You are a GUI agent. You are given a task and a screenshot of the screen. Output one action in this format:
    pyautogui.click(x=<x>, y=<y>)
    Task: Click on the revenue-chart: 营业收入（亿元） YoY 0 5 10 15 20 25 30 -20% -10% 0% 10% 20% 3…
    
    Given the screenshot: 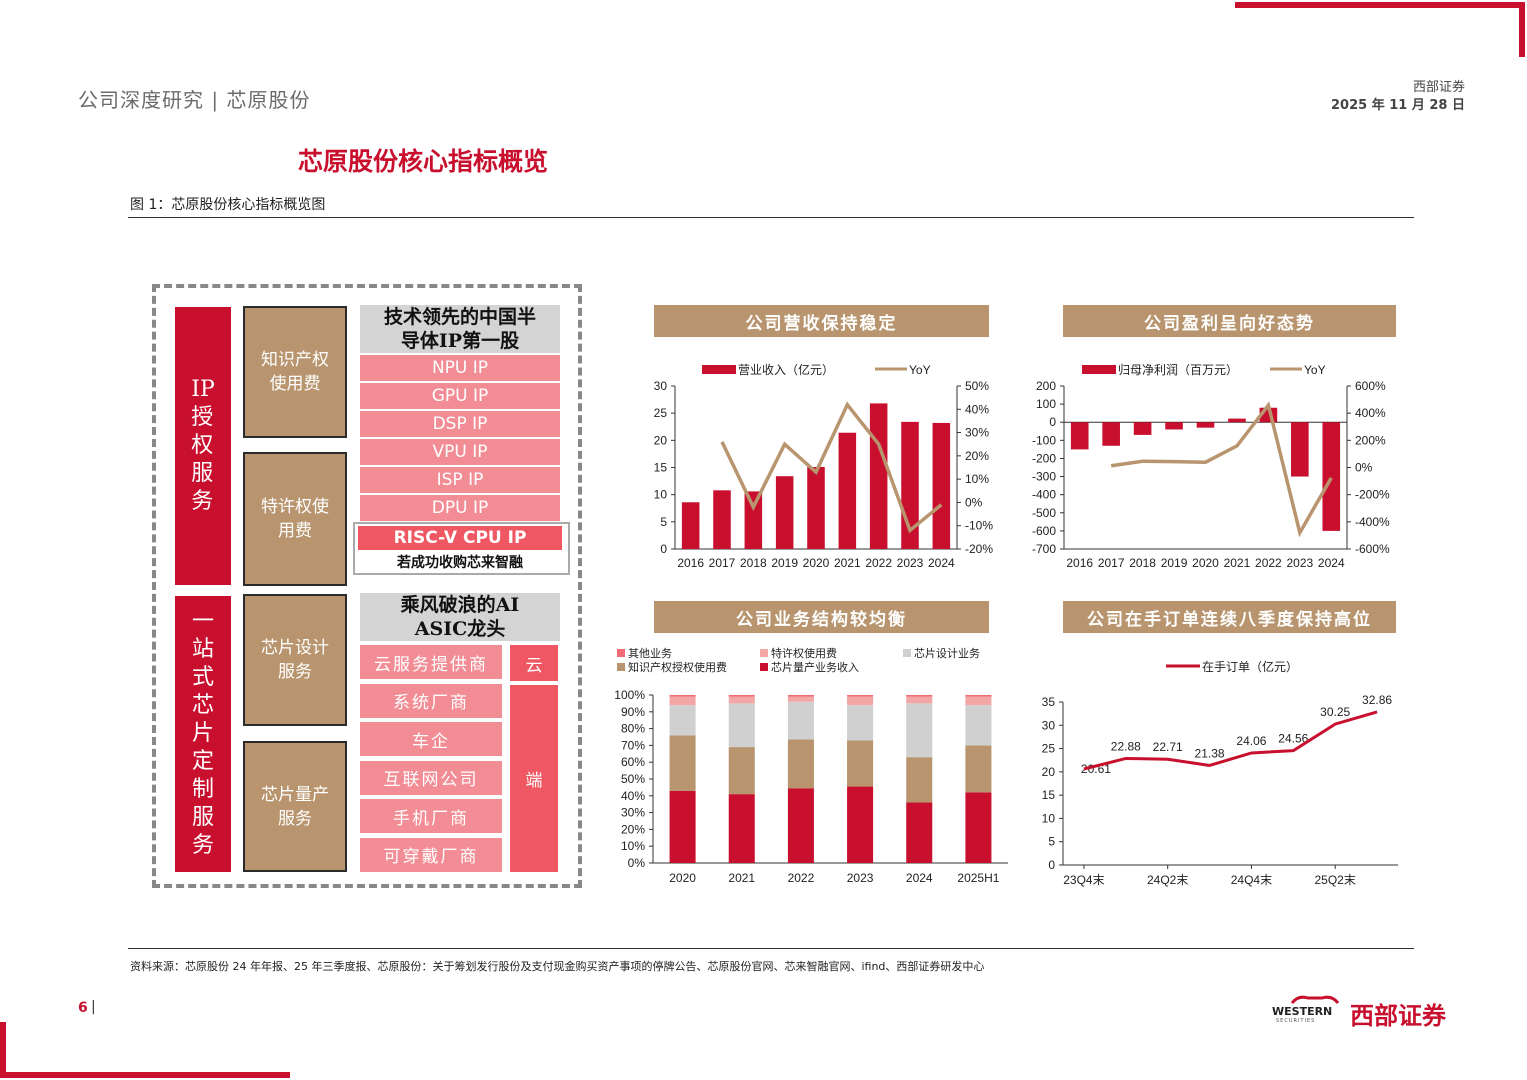 What is the action you would take?
    pyautogui.click(x=824, y=466)
    